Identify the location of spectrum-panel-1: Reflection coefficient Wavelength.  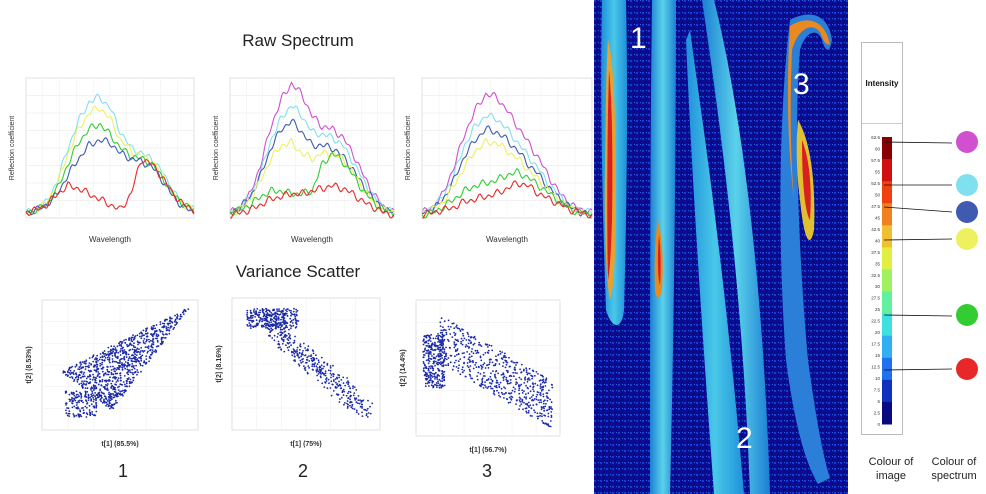
(102, 164).